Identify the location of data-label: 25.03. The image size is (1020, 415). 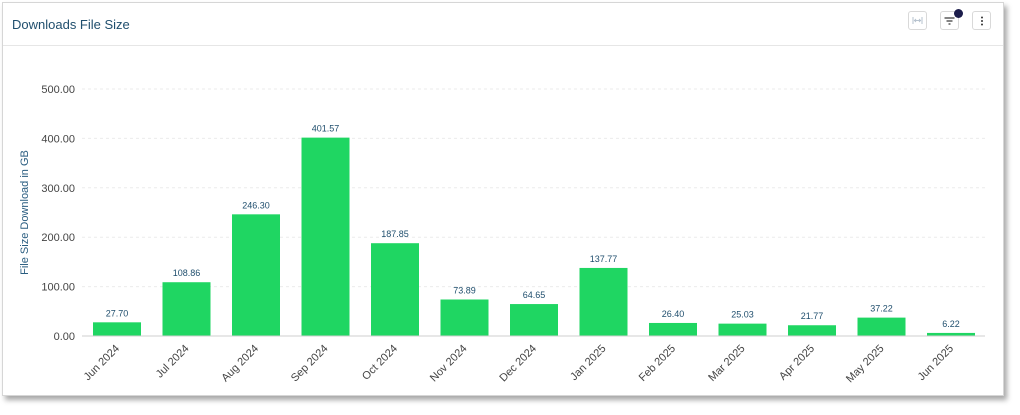
(742, 315).